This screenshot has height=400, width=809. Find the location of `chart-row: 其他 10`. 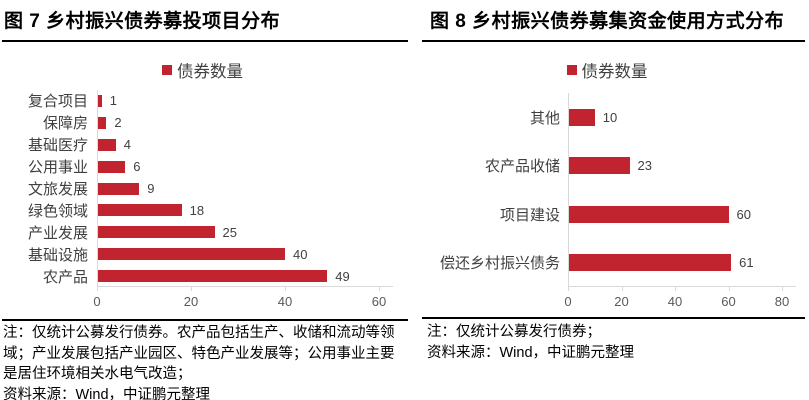

chart-row: 其他 10 is located at coordinates (607, 117).